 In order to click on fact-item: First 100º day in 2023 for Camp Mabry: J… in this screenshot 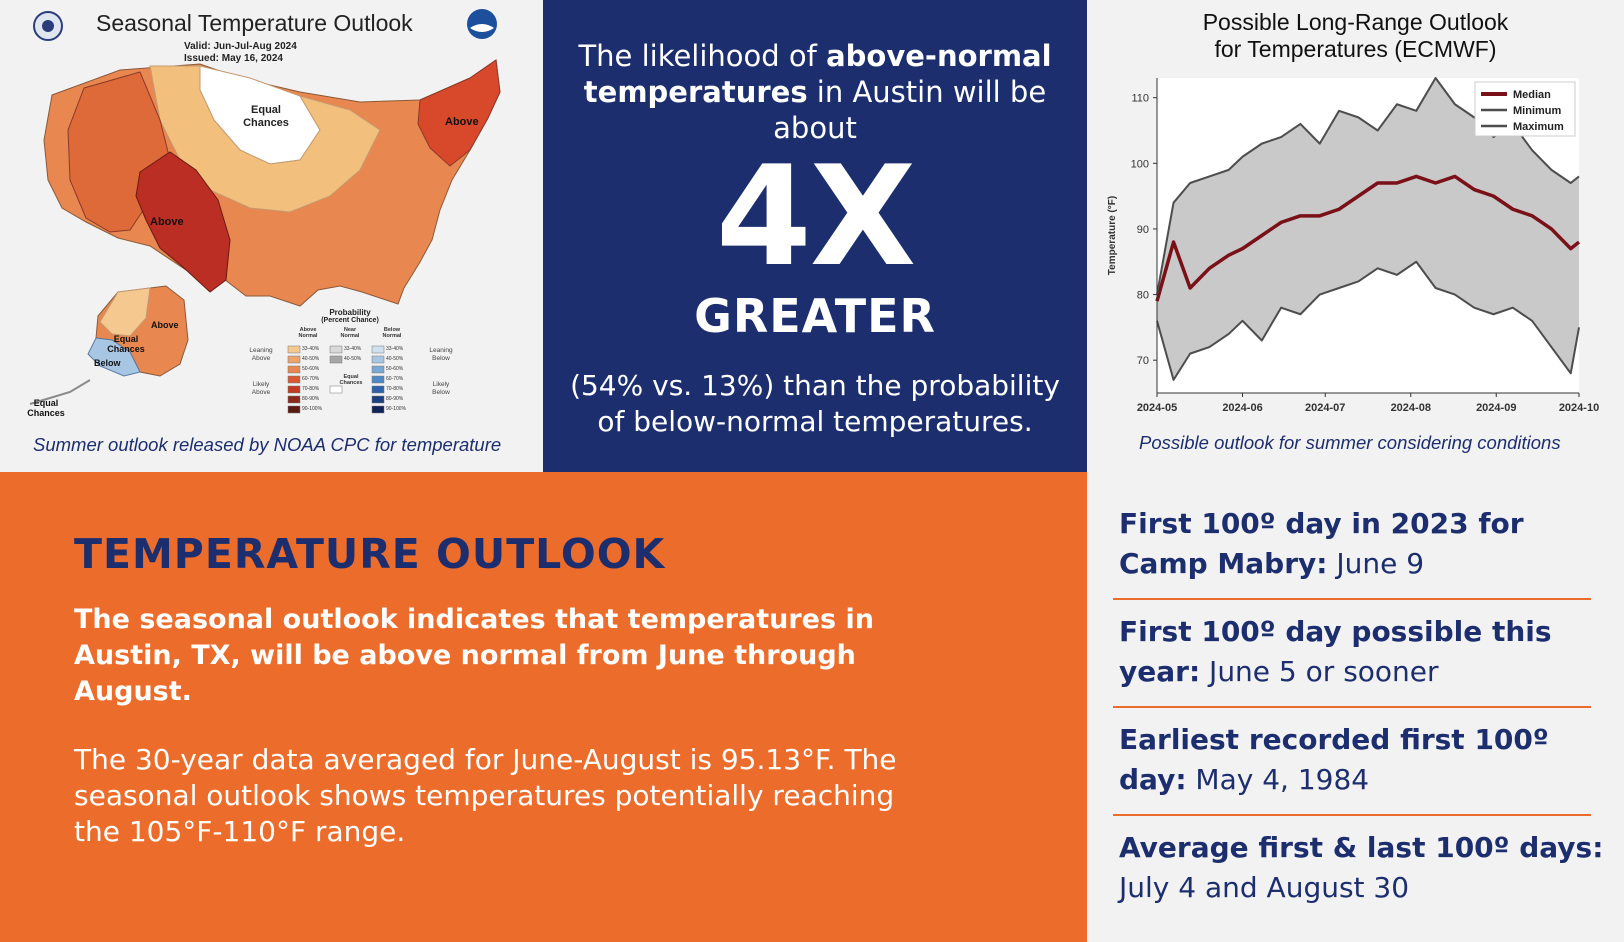, I will do `click(1364, 544)`.